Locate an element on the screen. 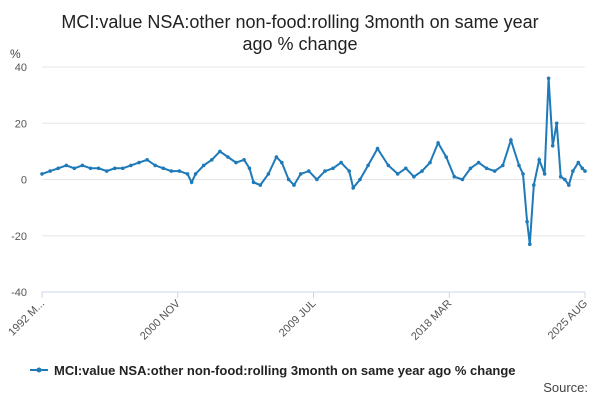 Image resolution: width=600 pixels, height=405 pixels. chart-title-line-2: ago % change is located at coordinates (299, 44).